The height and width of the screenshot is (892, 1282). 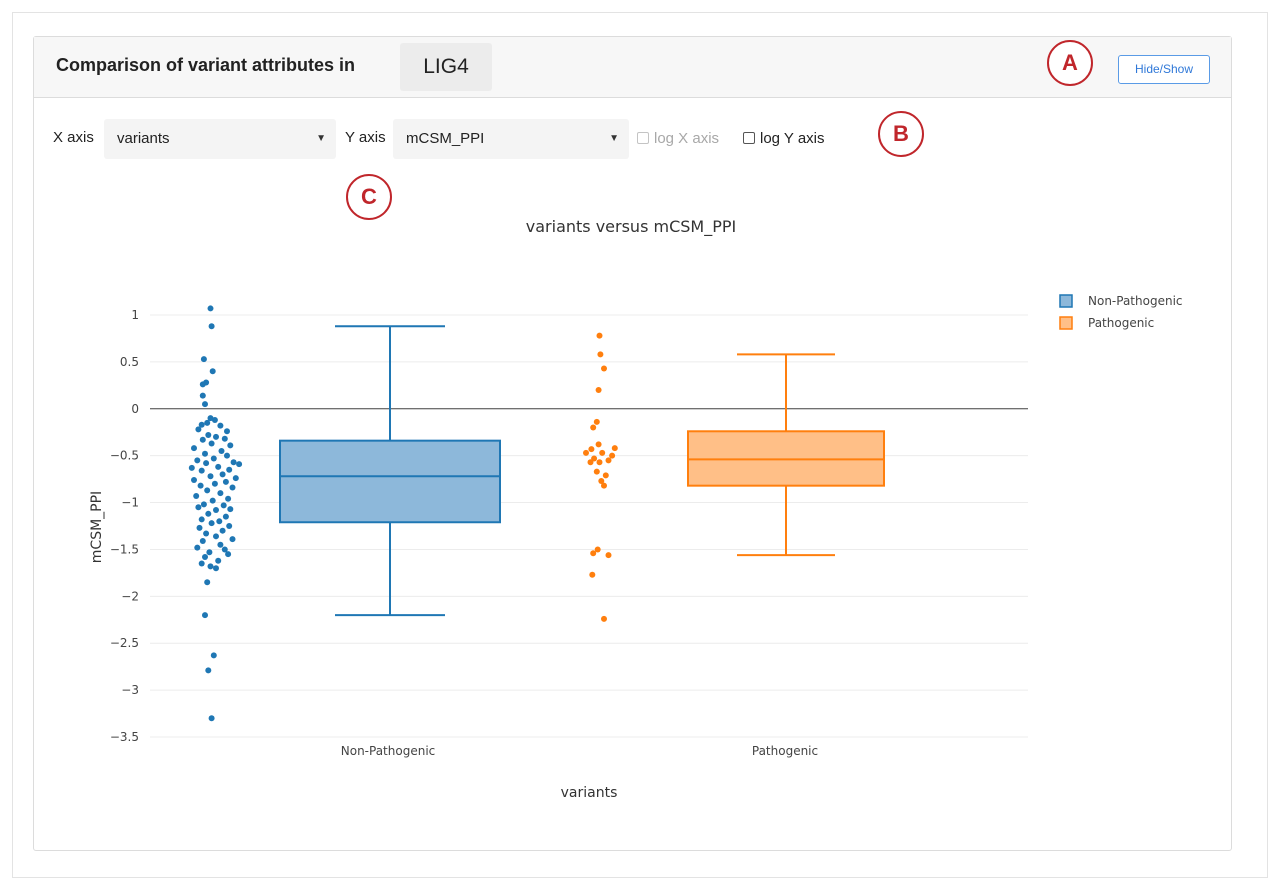 What do you see at coordinates (1135, 301) in the screenshot?
I see `legend-label-non-pathogenic: Non-Pathogenic` at bounding box center [1135, 301].